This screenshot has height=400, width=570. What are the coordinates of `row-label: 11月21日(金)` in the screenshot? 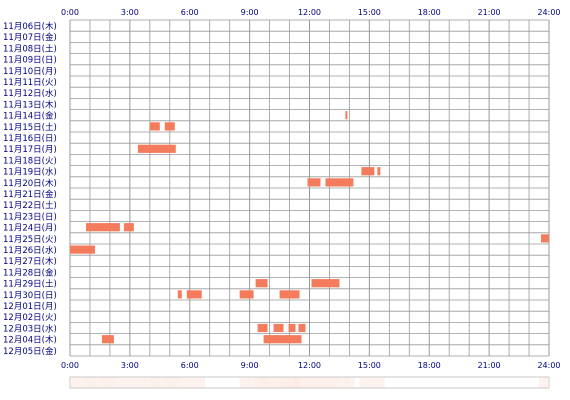 It's located at (30, 194).